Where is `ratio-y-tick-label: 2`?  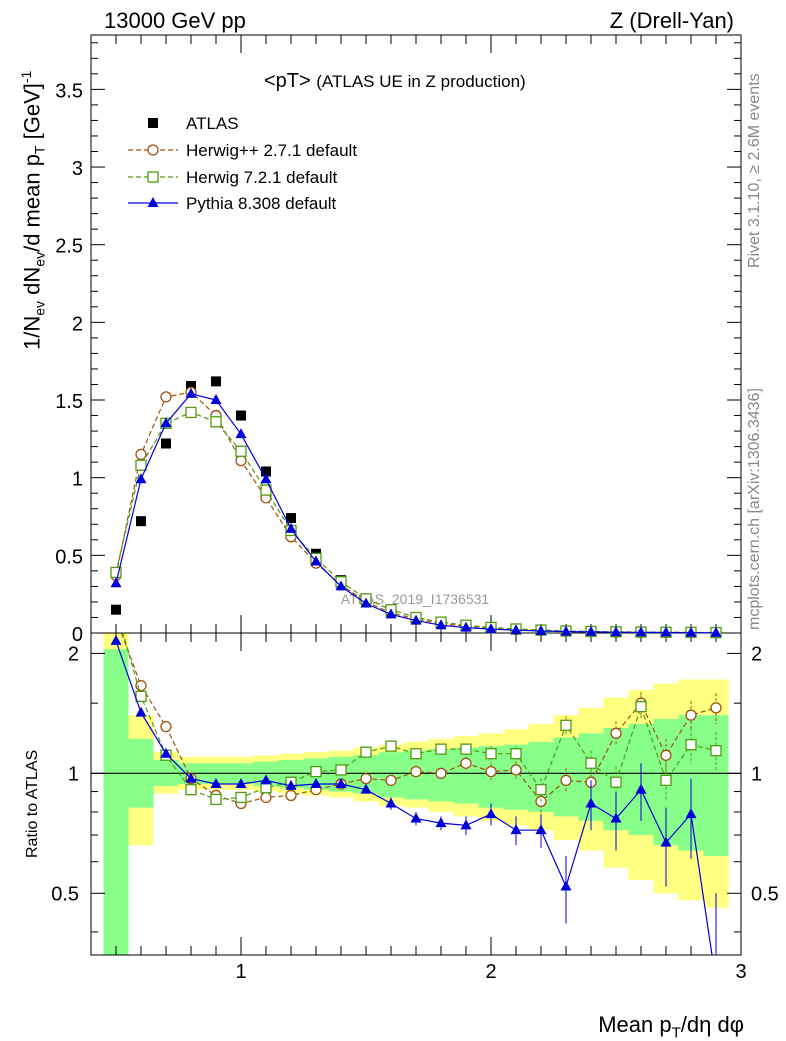
ratio-y-tick-label: 2 is located at coordinates (73, 654).